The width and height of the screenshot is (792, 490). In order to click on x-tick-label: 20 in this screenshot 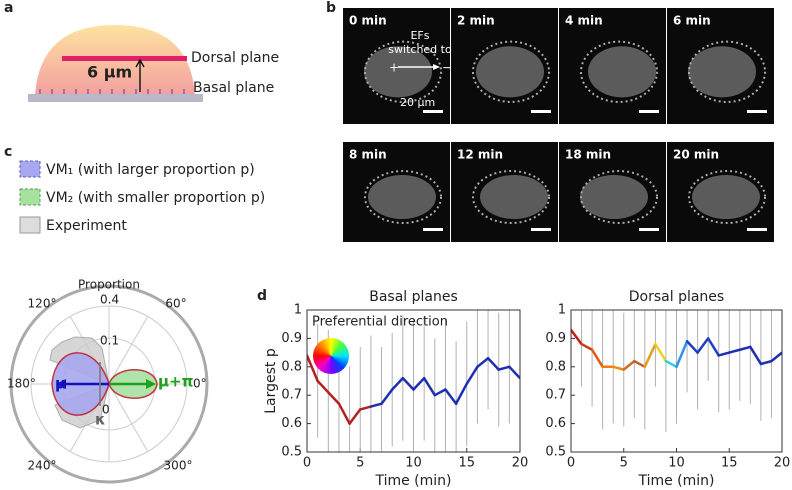, I will do `click(782, 463)`.